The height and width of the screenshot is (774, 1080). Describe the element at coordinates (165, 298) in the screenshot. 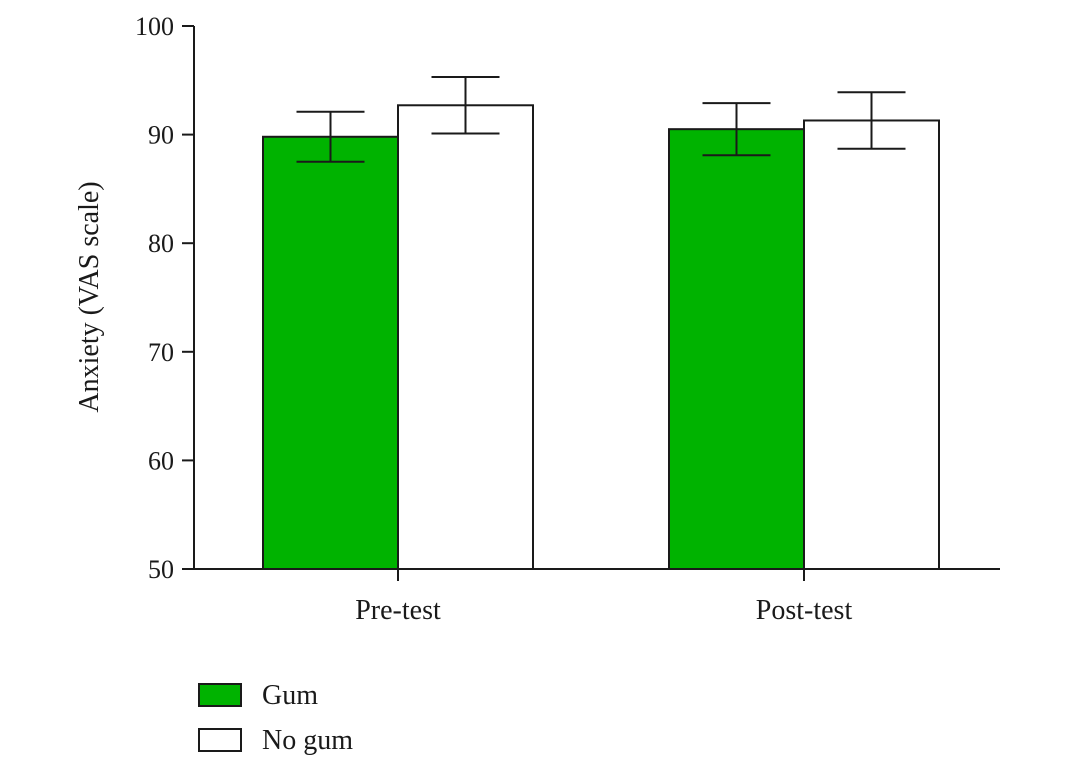

I see `y-axis: 50 60 70 80 90 100` at that location.